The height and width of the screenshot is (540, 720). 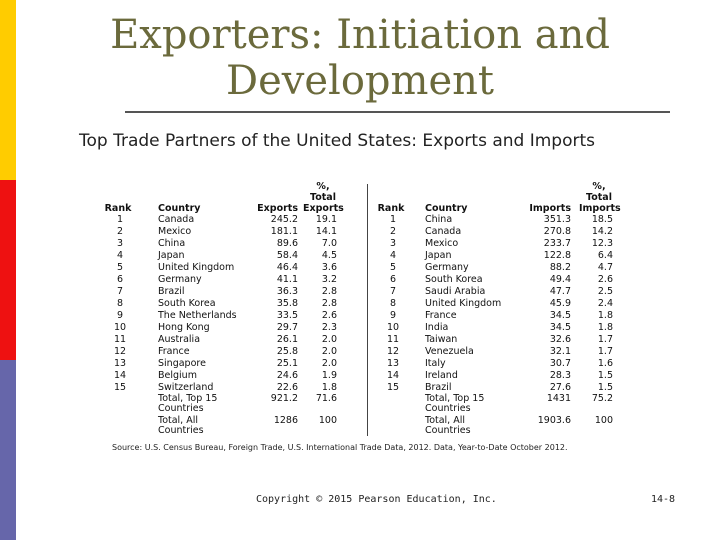 I want to click on rank-cell: 2, so click(x=393, y=231).